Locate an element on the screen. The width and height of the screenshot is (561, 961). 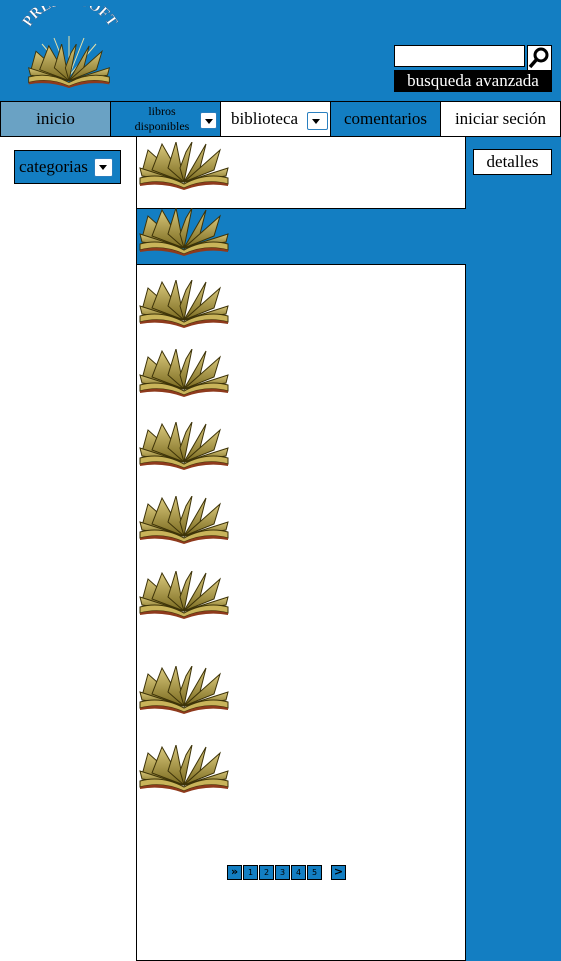
search-button is located at coordinates (539, 58).